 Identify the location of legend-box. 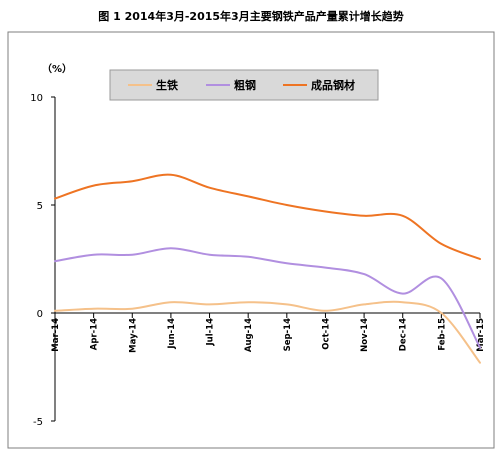
(244, 85).